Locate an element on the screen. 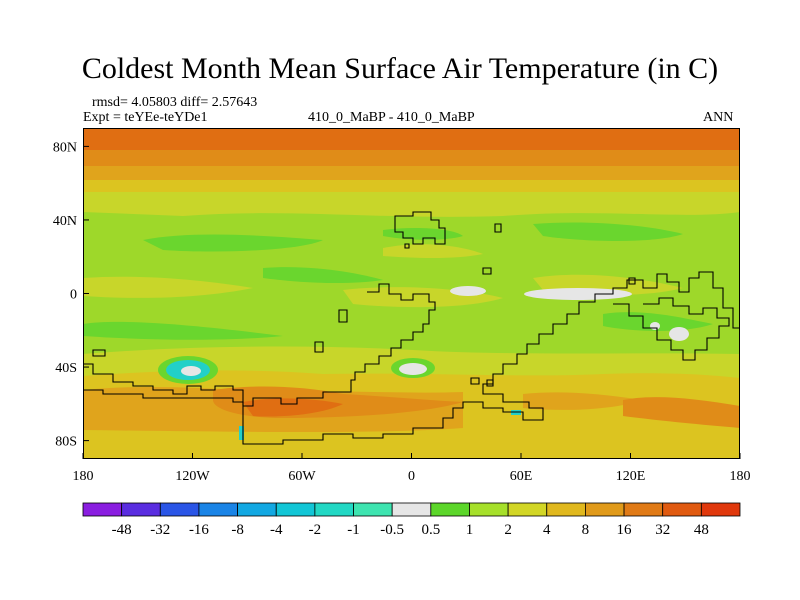  coastline-north-block is located at coordinates (420, 228).